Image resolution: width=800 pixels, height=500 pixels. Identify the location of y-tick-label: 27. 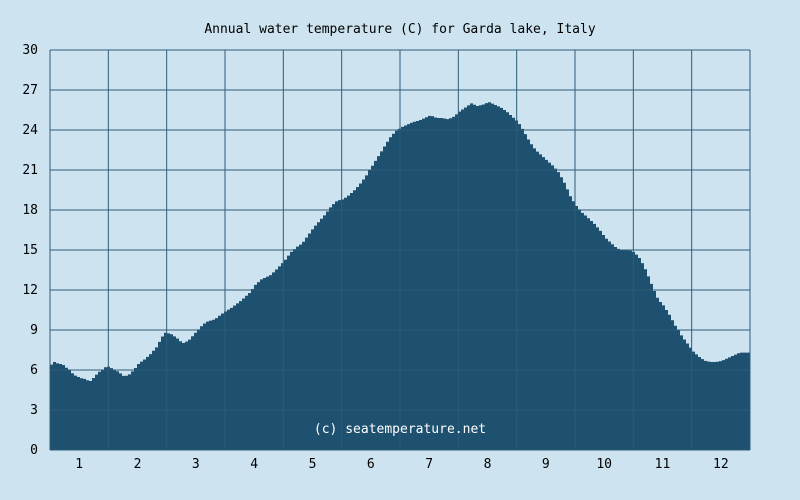
(30, 90).